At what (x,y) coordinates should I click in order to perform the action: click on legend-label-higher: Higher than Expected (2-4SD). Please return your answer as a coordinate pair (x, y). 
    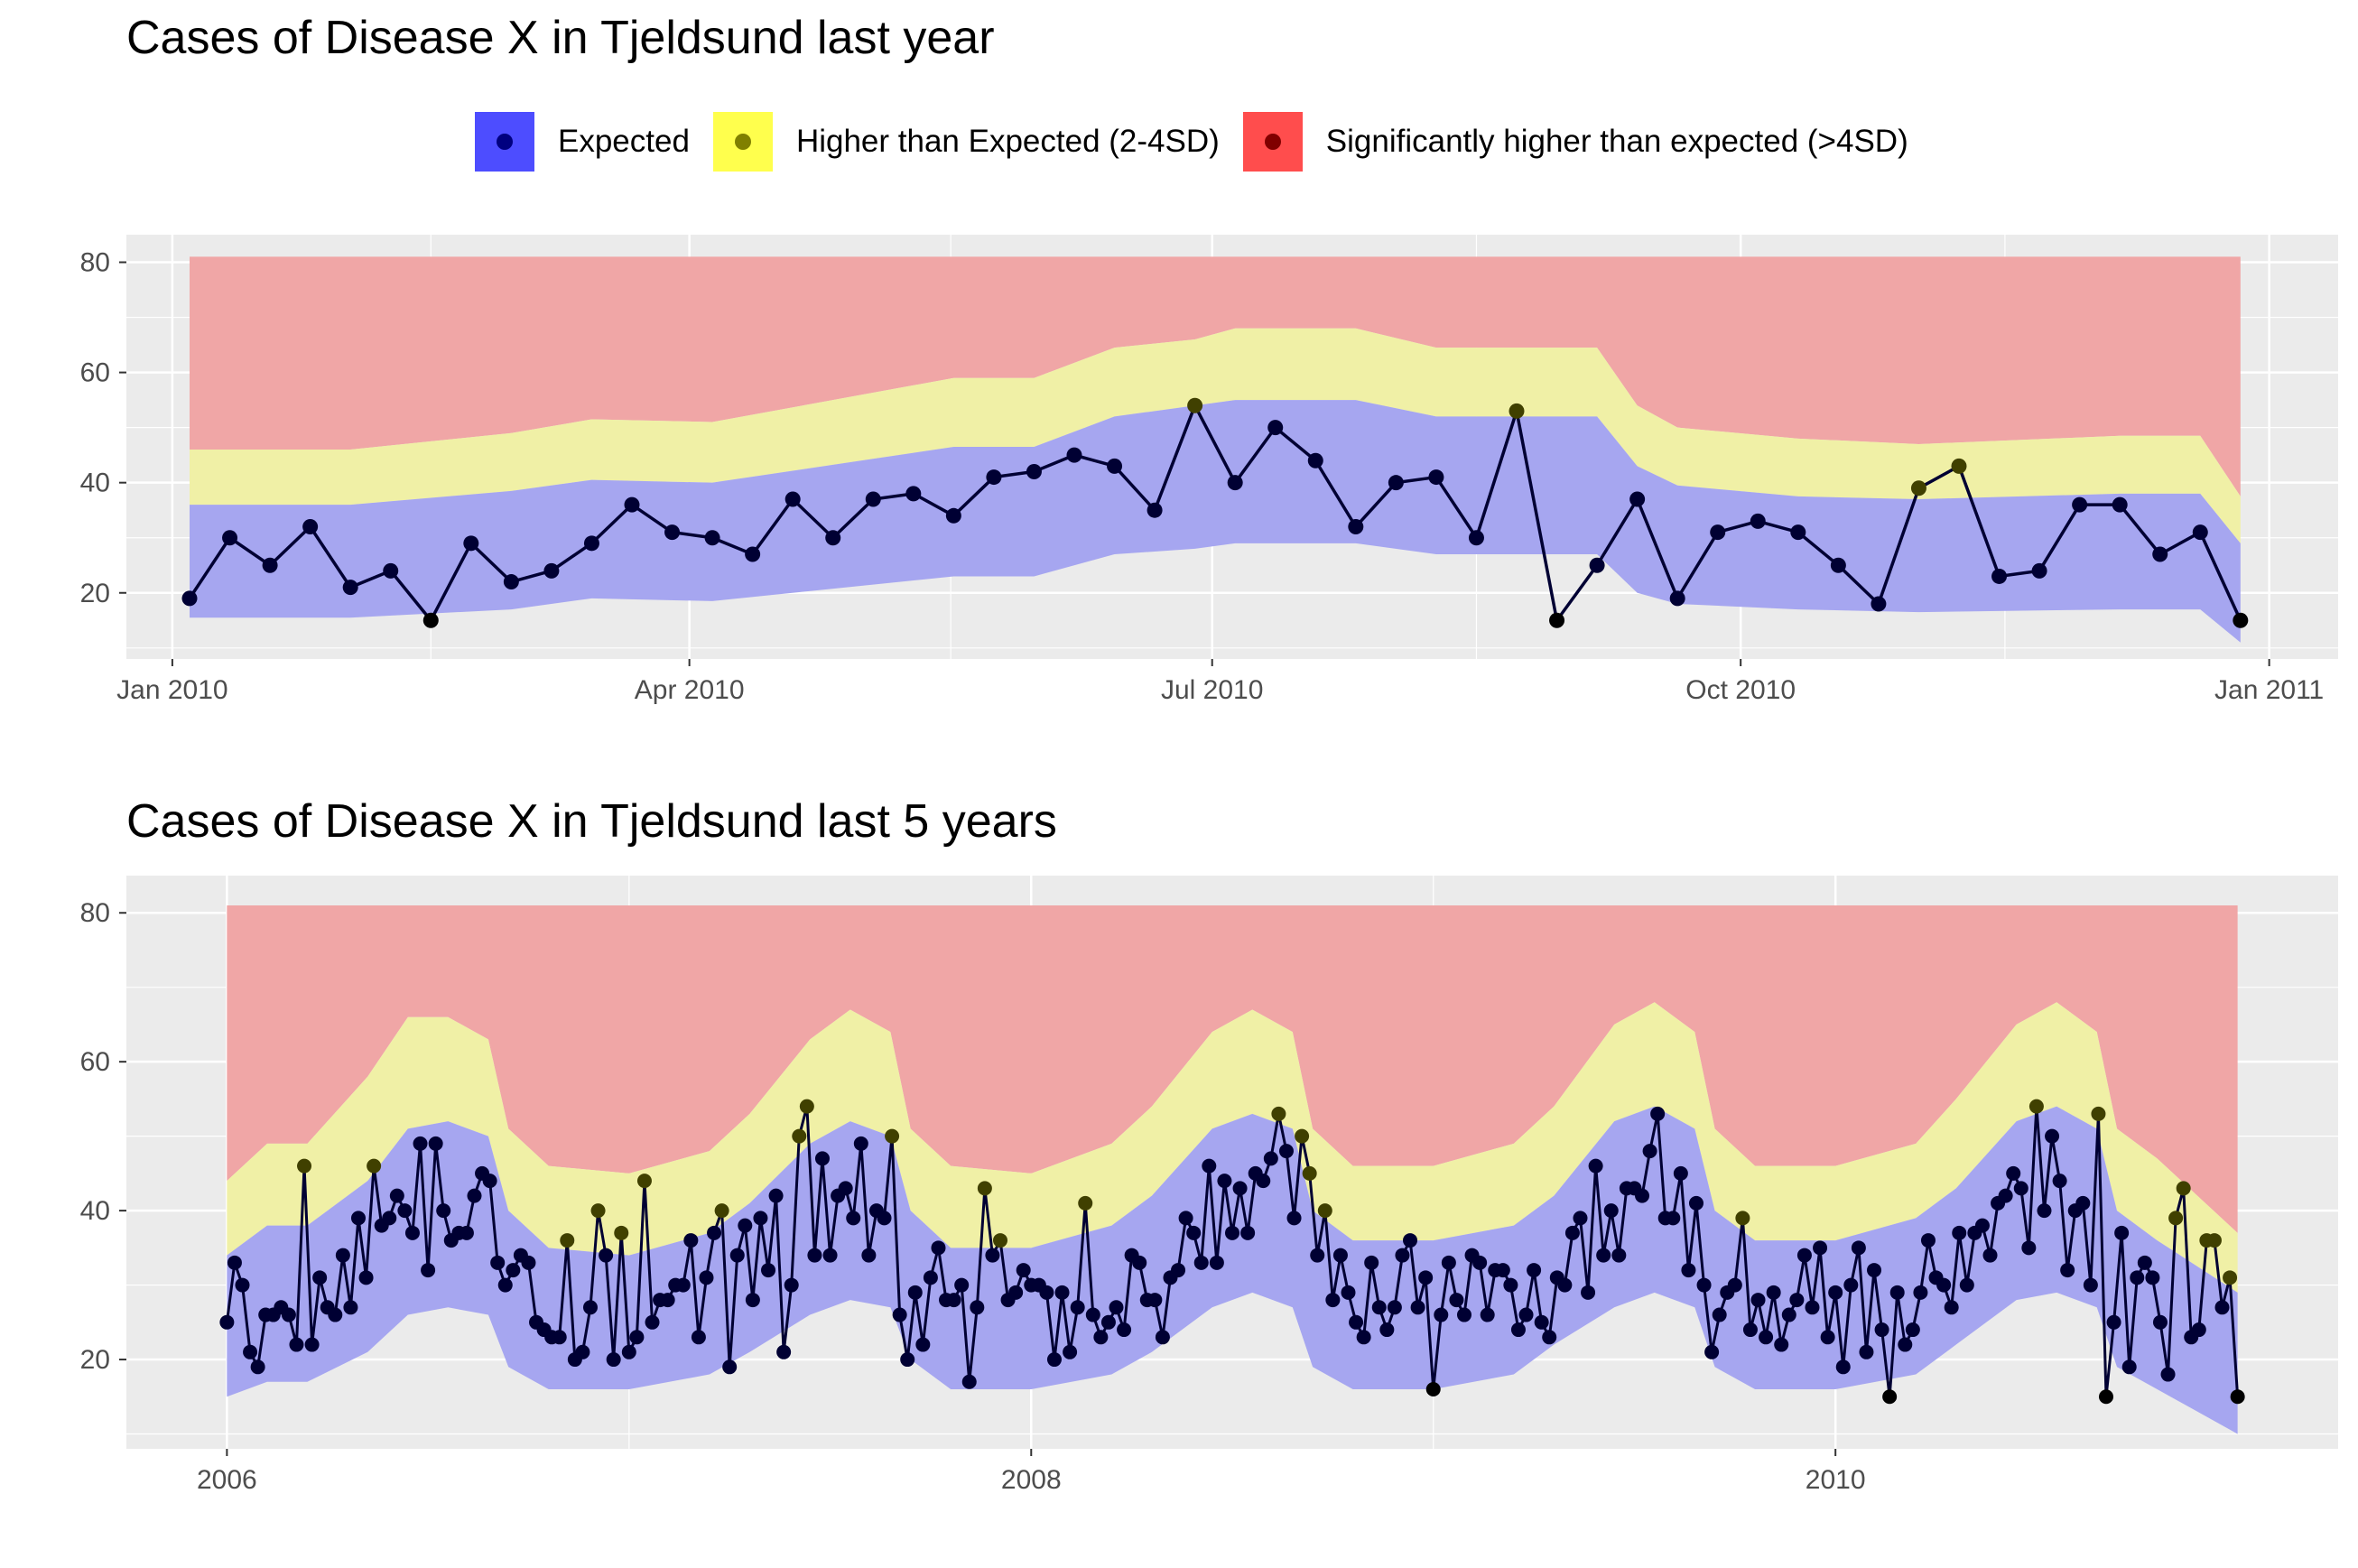
    Looking at the image, I should click on (1008, 142).